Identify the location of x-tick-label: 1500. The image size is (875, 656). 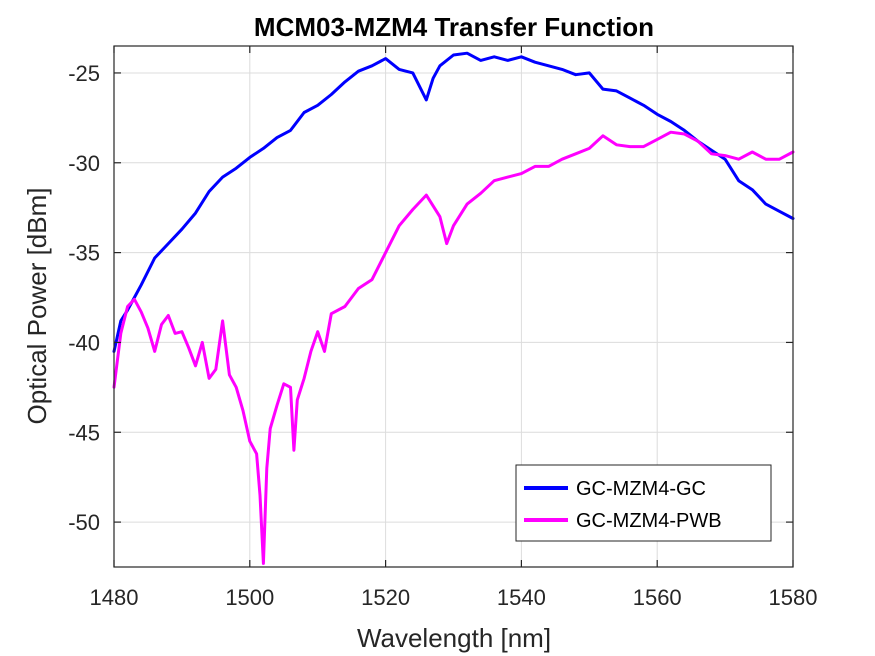
(249, 597).